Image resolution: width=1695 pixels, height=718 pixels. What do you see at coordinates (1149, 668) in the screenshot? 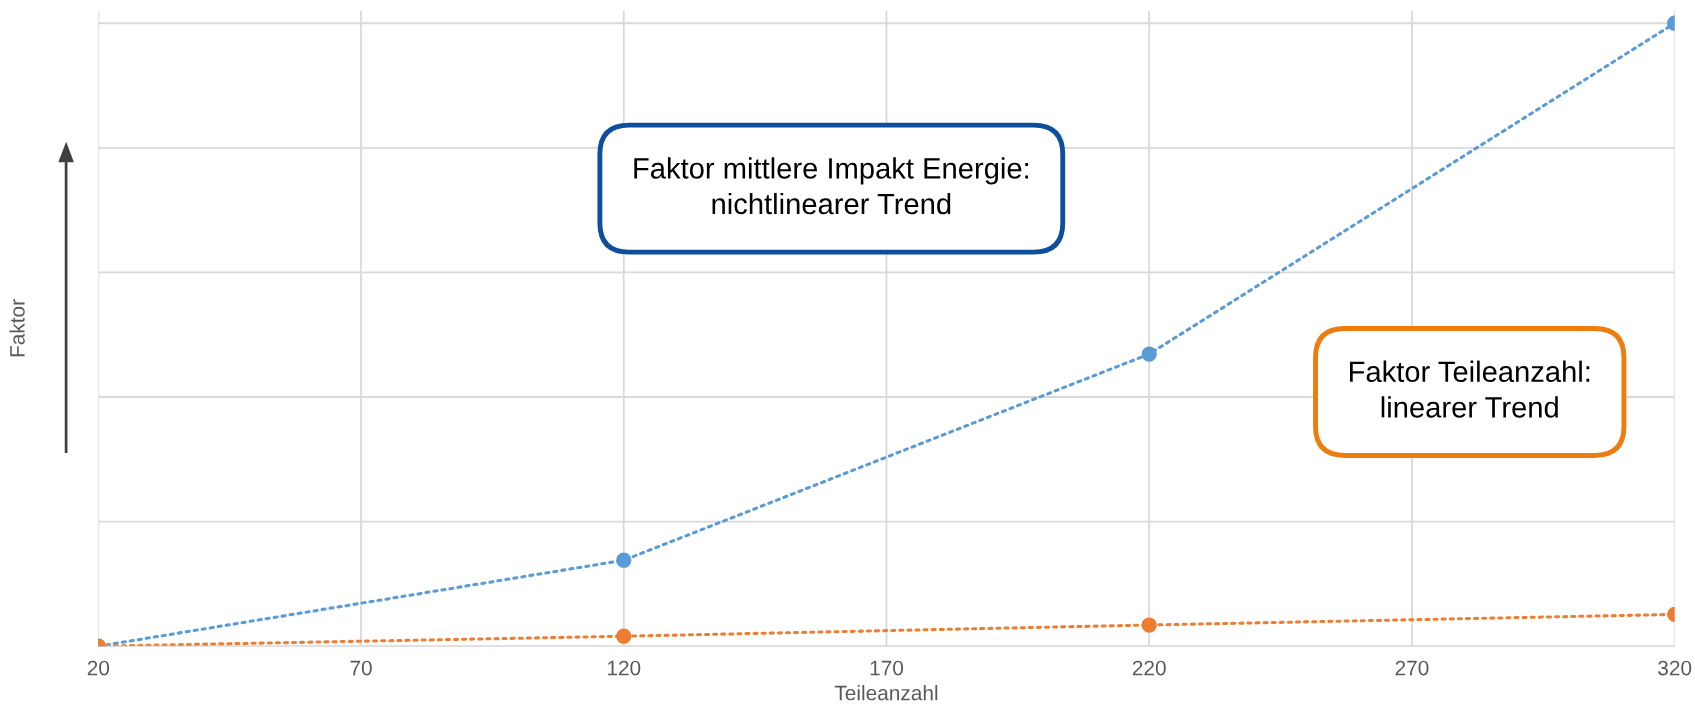
I see `x-tick-label: 220` at bounding box center [1149, 668].